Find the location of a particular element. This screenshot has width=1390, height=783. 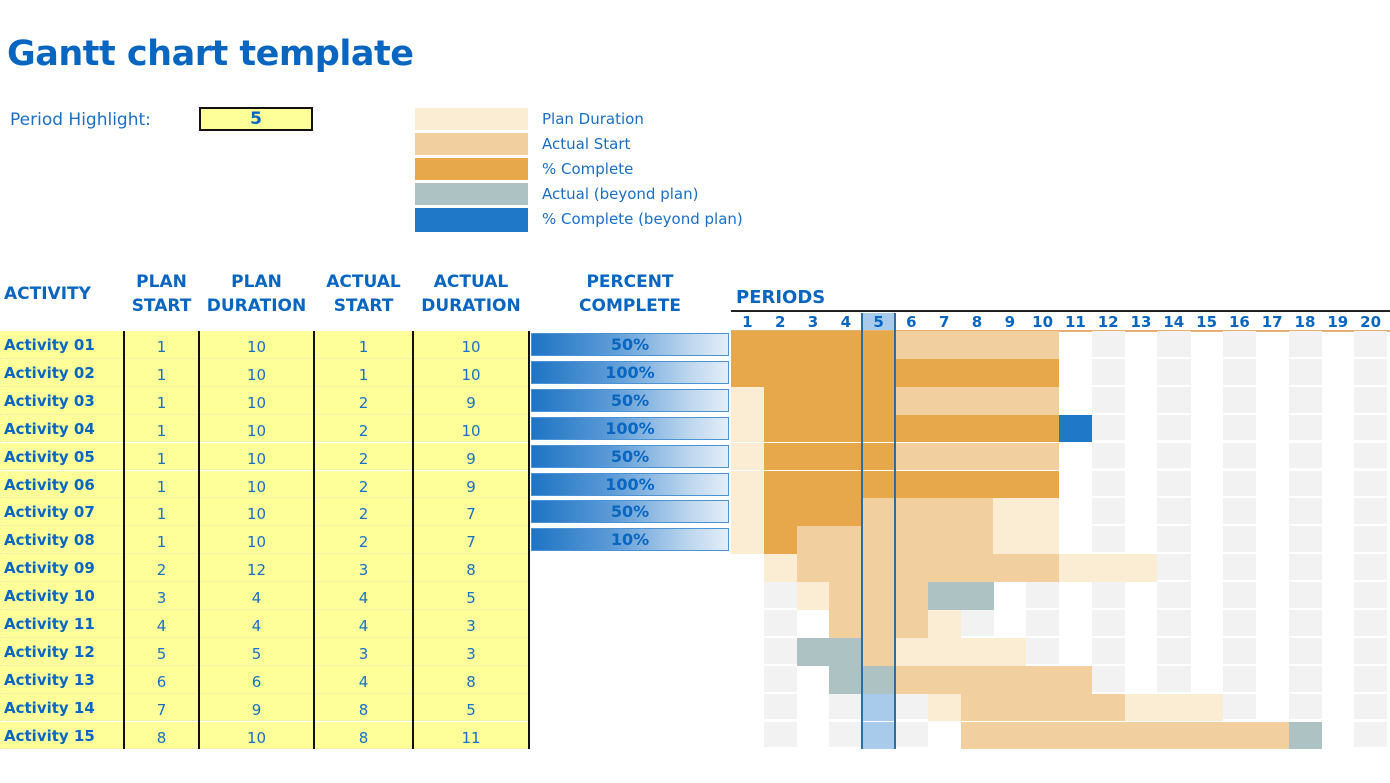

plan-start-cell: 6 is located at coordinates (161, 679).